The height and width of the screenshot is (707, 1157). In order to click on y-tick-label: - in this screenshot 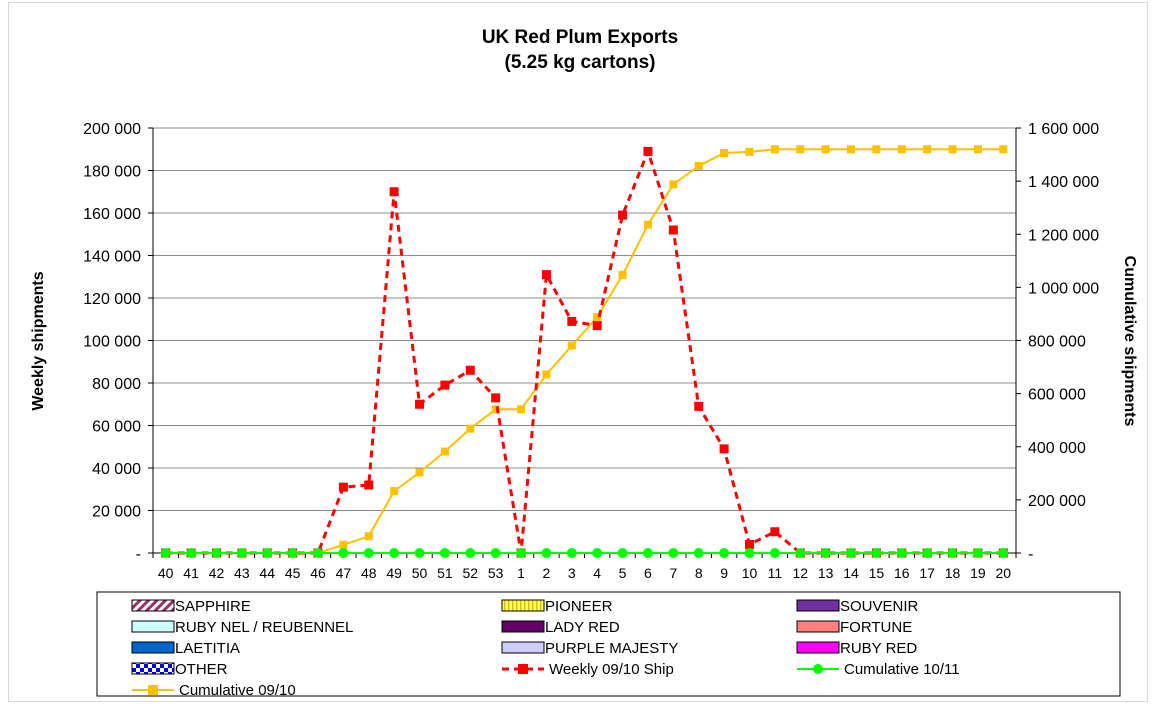, I will do `click(138, 554)`.